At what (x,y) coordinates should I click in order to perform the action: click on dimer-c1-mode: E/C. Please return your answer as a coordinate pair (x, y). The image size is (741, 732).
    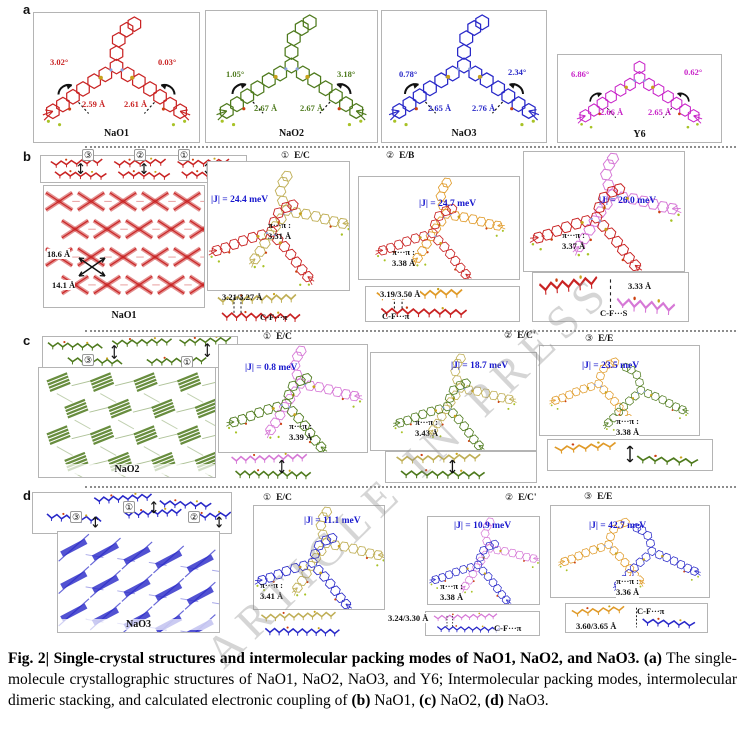
    Looking at the image, I should click on (284, 337).